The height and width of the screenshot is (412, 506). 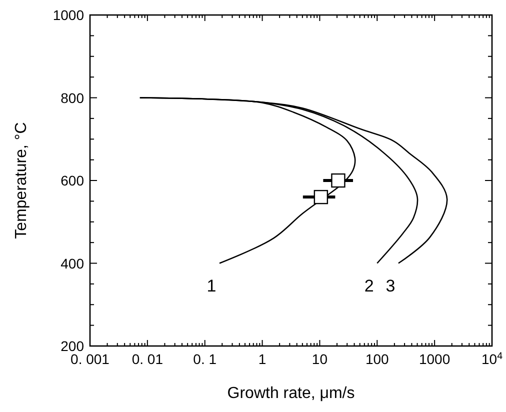 I want to click on x-tick-label: 10$^{4}$, so click(x=492, y=358).